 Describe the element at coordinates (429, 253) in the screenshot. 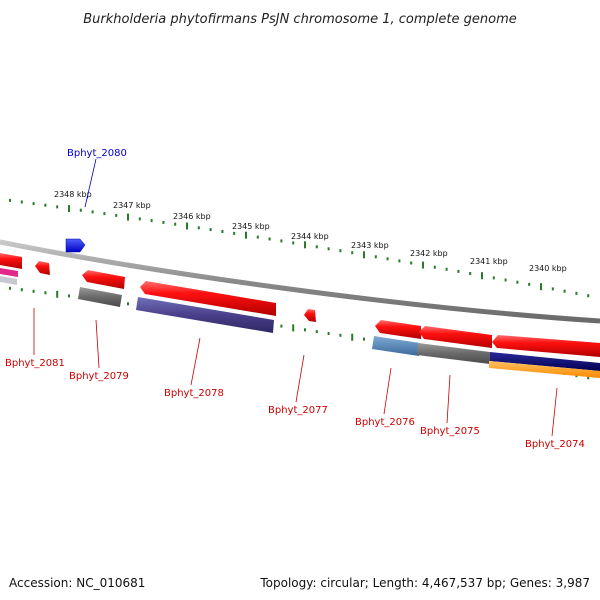

I see `ruler-label-2342: 2342 kbp` at that location.